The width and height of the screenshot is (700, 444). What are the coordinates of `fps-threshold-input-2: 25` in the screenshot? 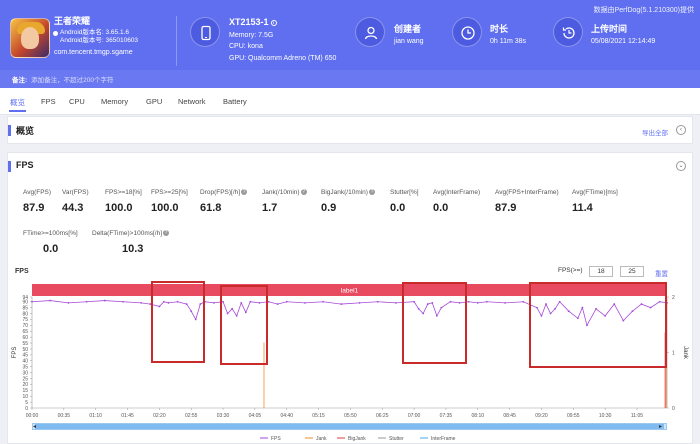 It's located at (632, 271).